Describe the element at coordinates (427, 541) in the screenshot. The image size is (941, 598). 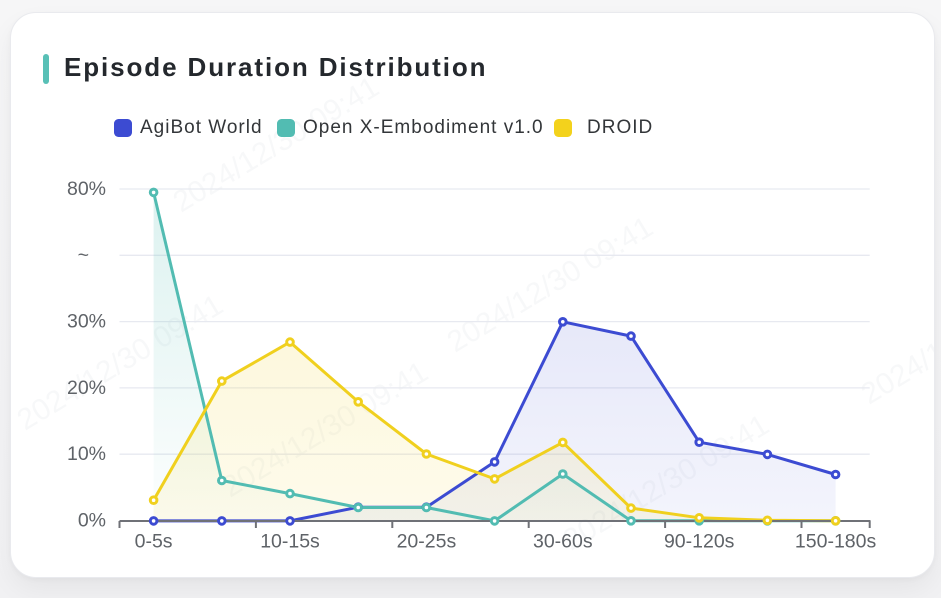
I see `svg-text: 20-25s` at that location.